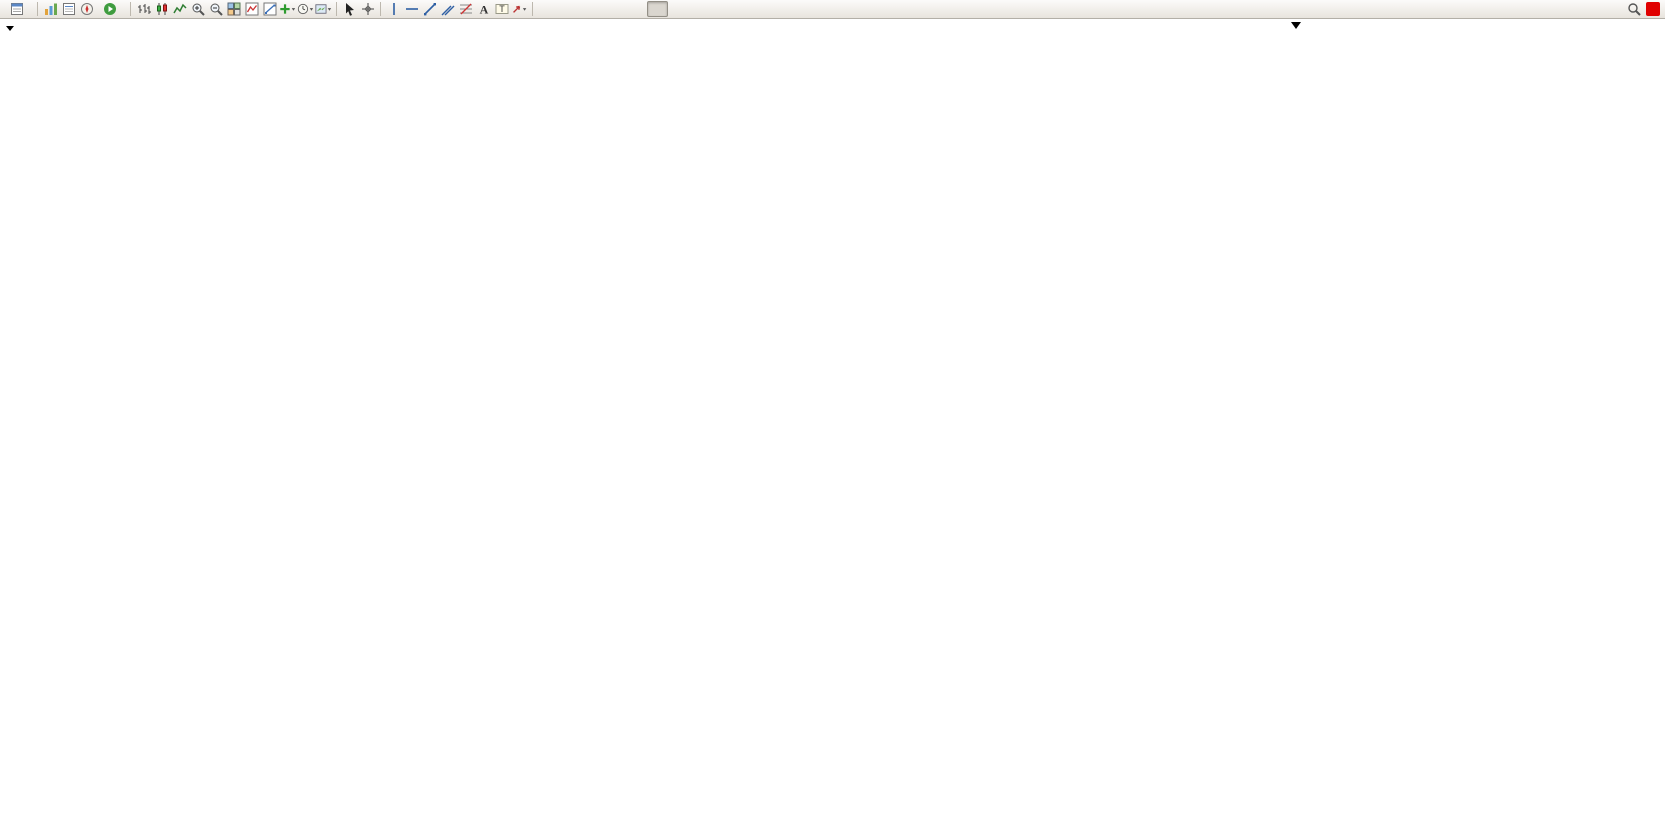  What do you see at coordinates (287, 9) in the screenshot?
I see `add-indicator-icon` at bounding box center [287, 9].